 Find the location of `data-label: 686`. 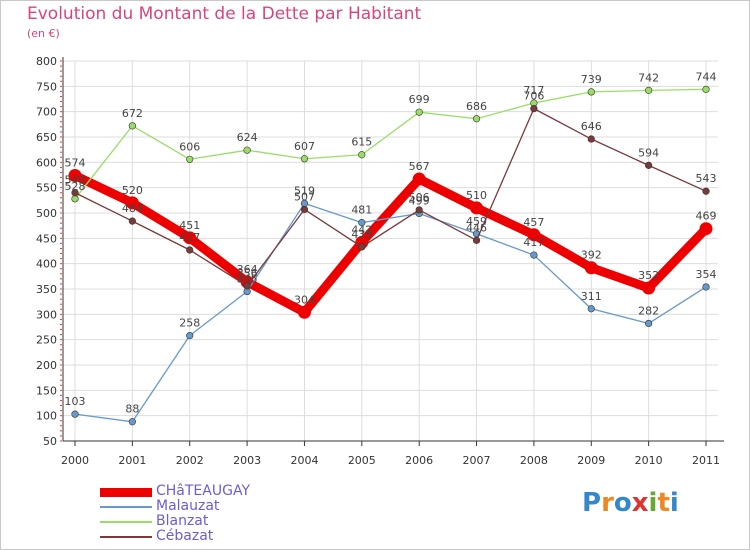

data-label: 686 is located at coordinates (476, 106).